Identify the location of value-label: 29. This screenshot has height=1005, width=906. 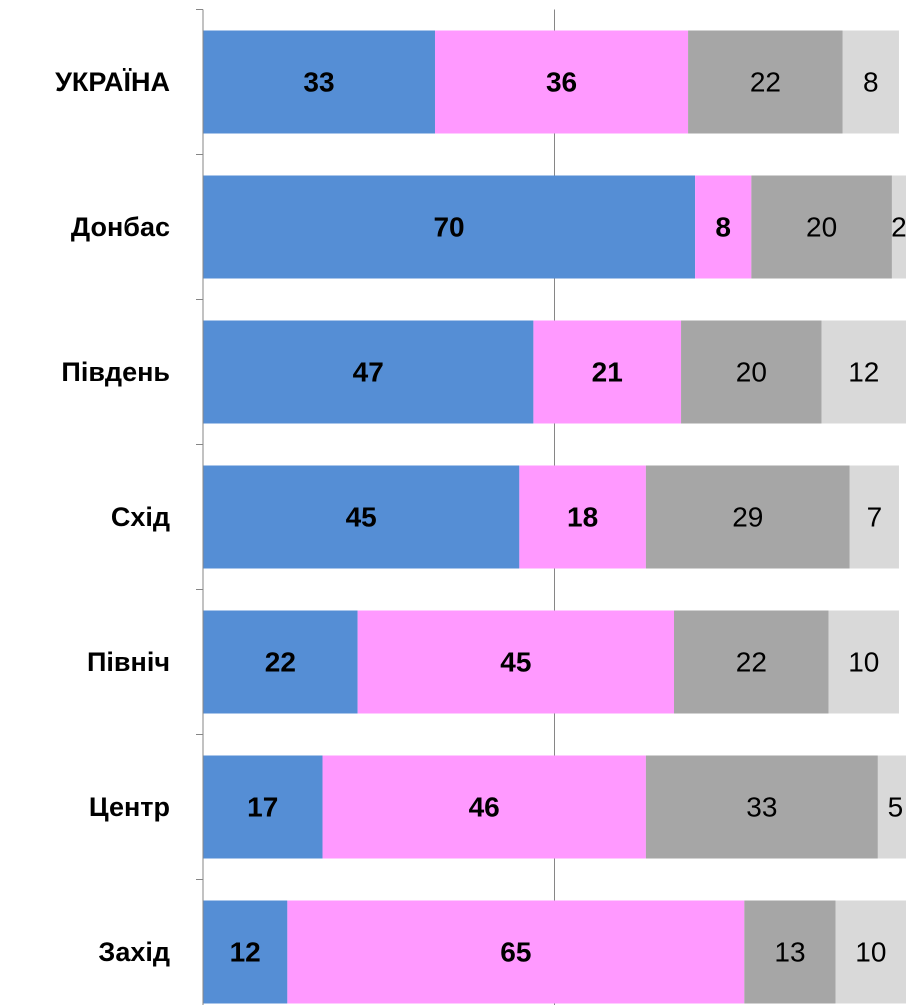
(747, 517).